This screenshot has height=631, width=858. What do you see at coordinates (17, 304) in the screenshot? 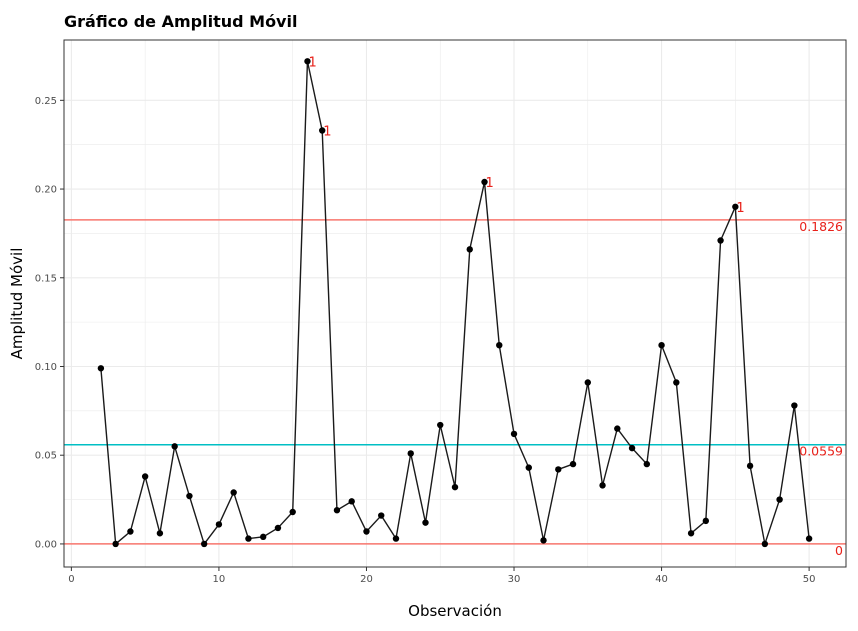
I see `y-axis-title: Amplitud Móvil` at bounding box center [17, 304].